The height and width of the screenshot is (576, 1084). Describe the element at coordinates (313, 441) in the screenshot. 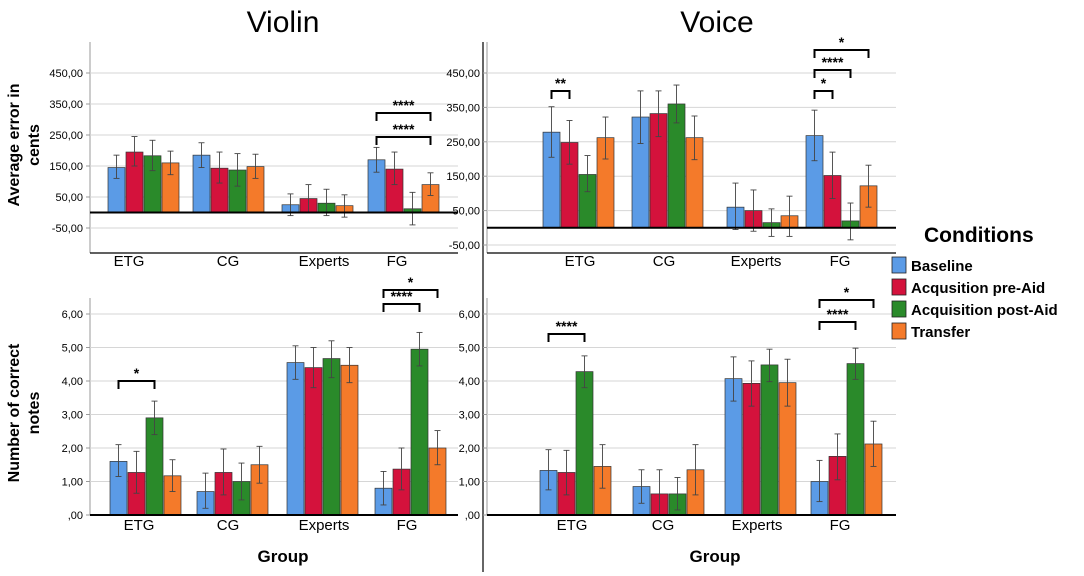

I see `bar-acqusition-pre-aid-experts` at that location.